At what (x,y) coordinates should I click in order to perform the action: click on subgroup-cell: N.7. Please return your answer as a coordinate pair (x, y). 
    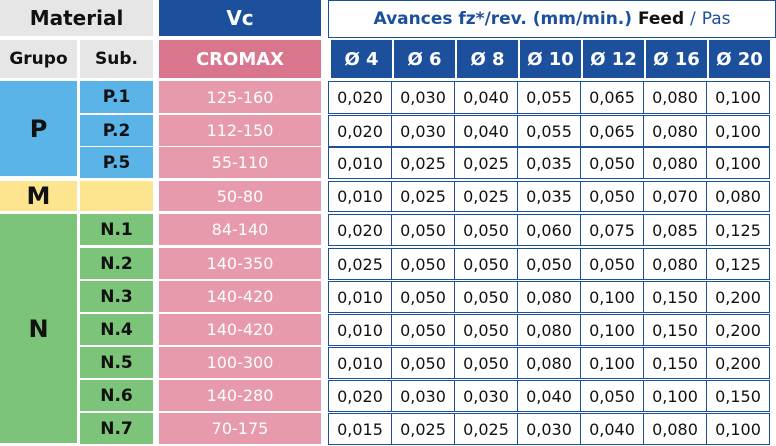
    Looking at the image, I should click on (116, 428).